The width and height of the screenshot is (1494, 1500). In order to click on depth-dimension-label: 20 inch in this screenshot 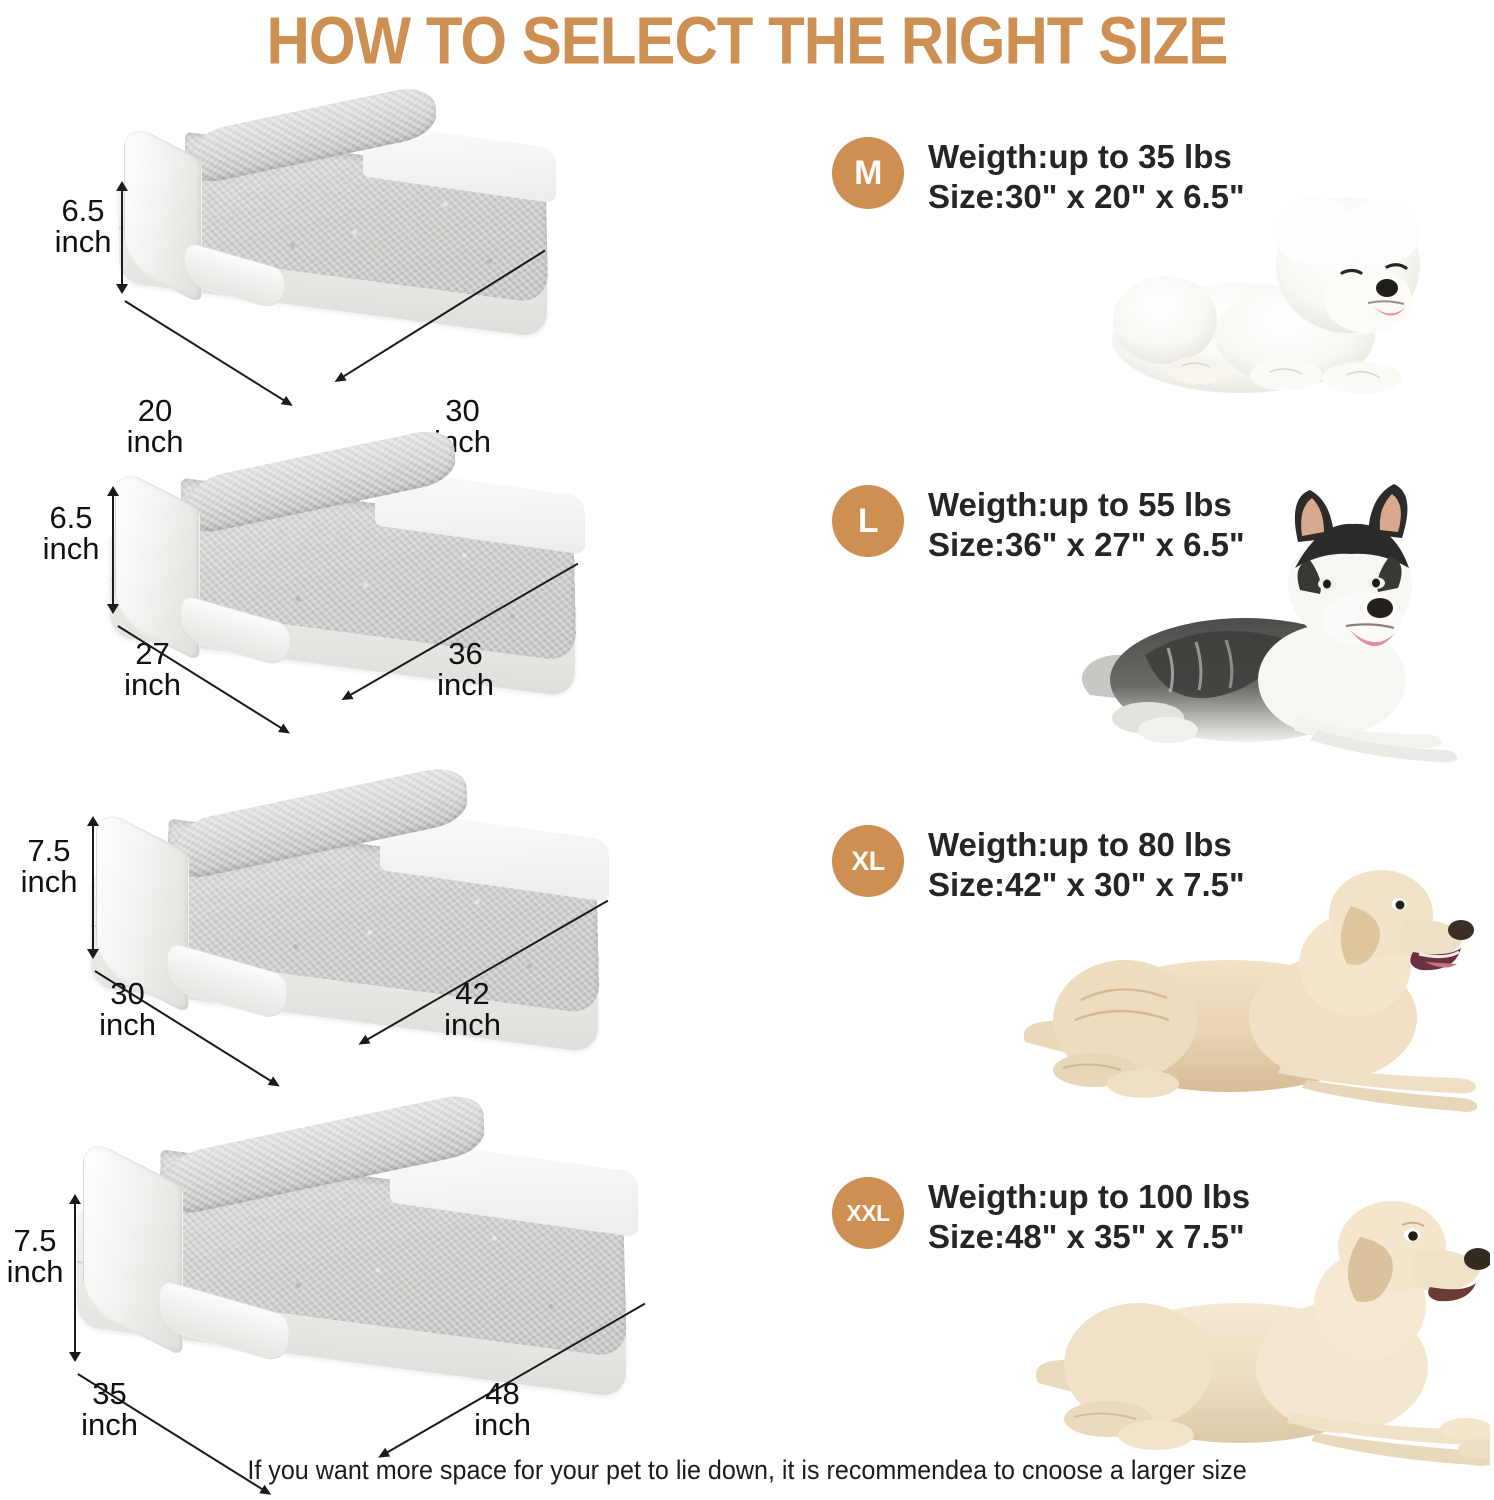, I will do `click(155, 426)`.